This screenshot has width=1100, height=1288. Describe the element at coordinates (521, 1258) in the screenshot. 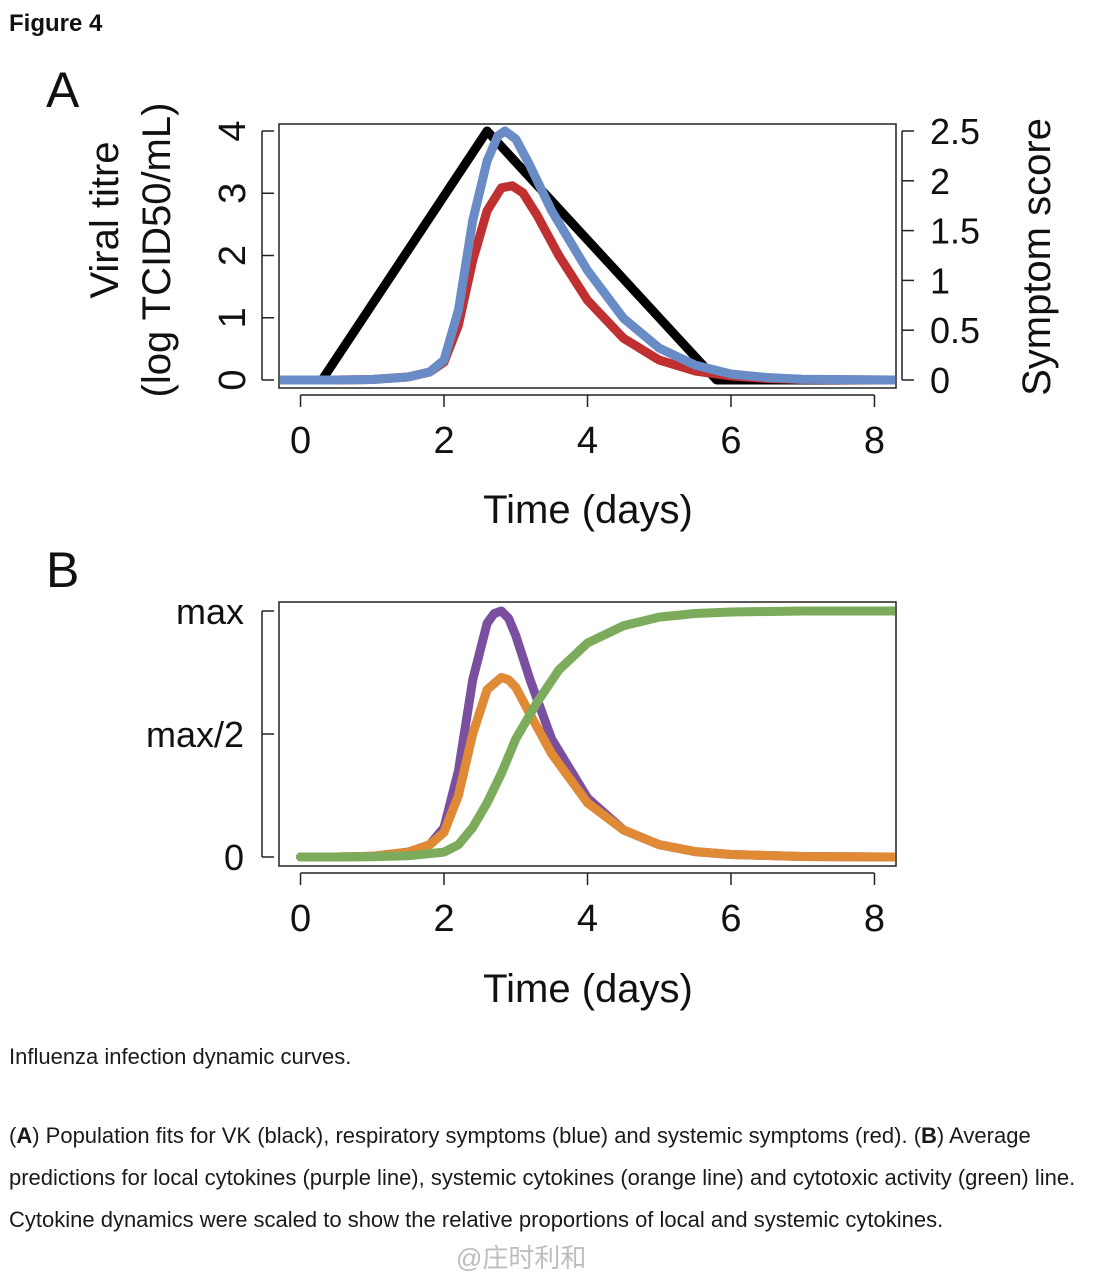

I see `watermark: @庄时利和` at that location.